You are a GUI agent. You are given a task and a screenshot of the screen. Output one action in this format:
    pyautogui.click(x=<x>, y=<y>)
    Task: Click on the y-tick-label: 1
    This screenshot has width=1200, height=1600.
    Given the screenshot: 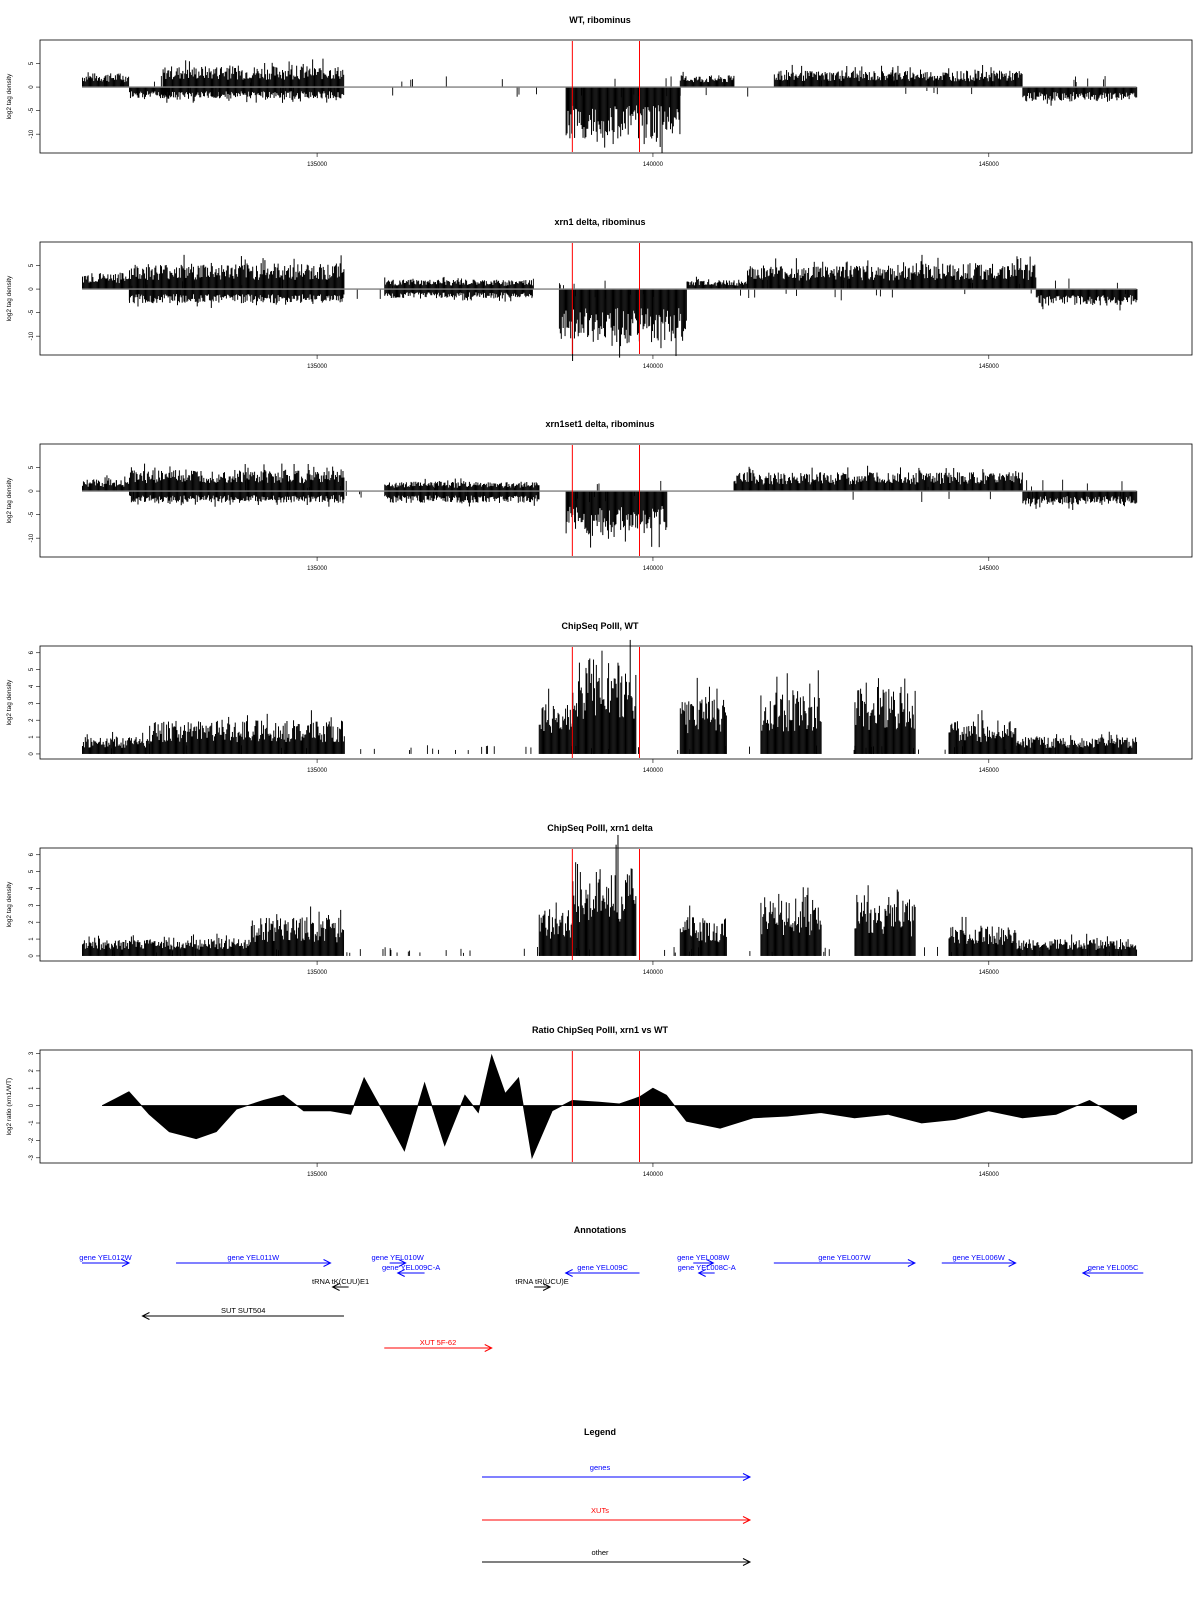 What is the action you would take?
    pyautogui.click(x=32, y=737)
    